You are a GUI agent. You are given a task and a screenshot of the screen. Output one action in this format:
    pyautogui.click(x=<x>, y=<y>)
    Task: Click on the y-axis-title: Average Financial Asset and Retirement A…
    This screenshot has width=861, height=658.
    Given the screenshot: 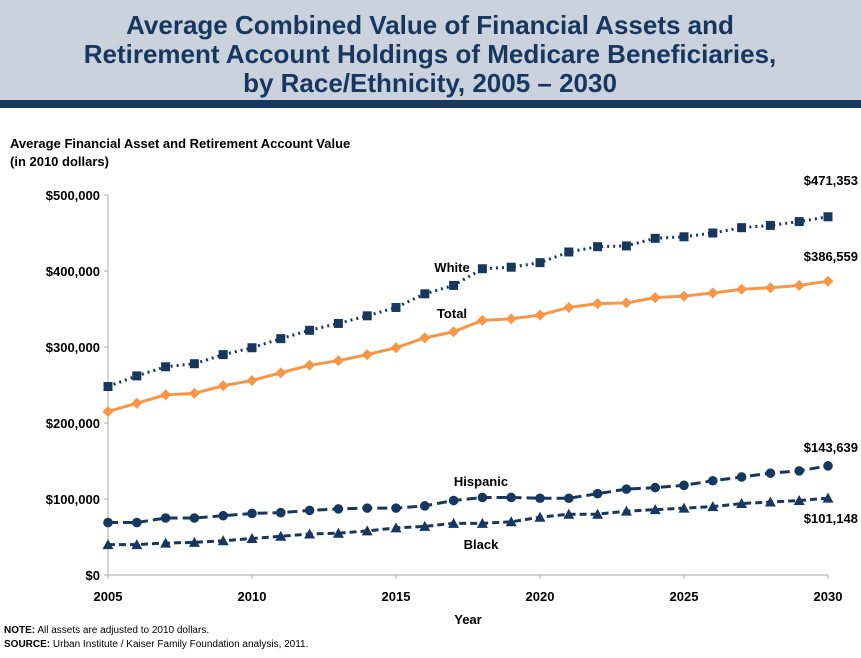 What is the action you would take?
    pyautogui.click(x=180, y=143)
    